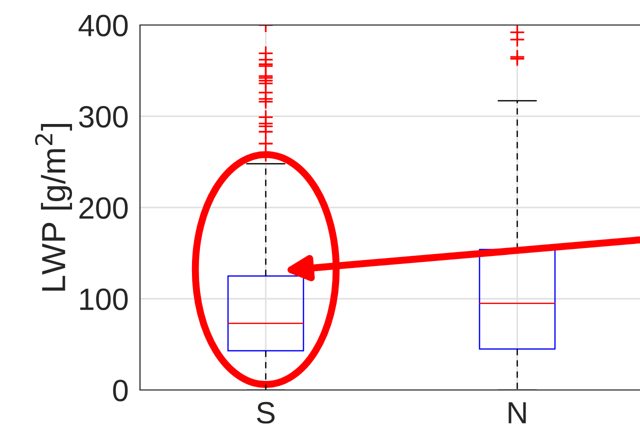  What do you see at coordinates (103, 208) in the screenshot?
I see `y-tick-label: 200` at bounding box center [103, 208].